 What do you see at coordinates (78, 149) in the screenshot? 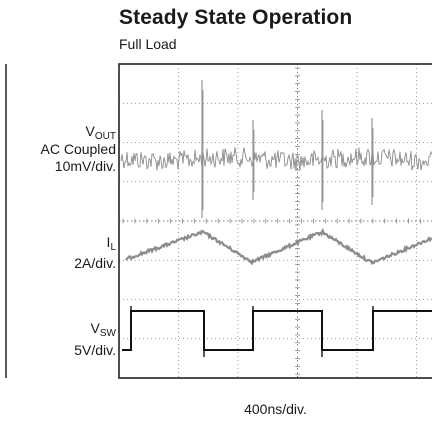
I see `vout-coupling: AC Coupled` at bounding box center [78, 149].